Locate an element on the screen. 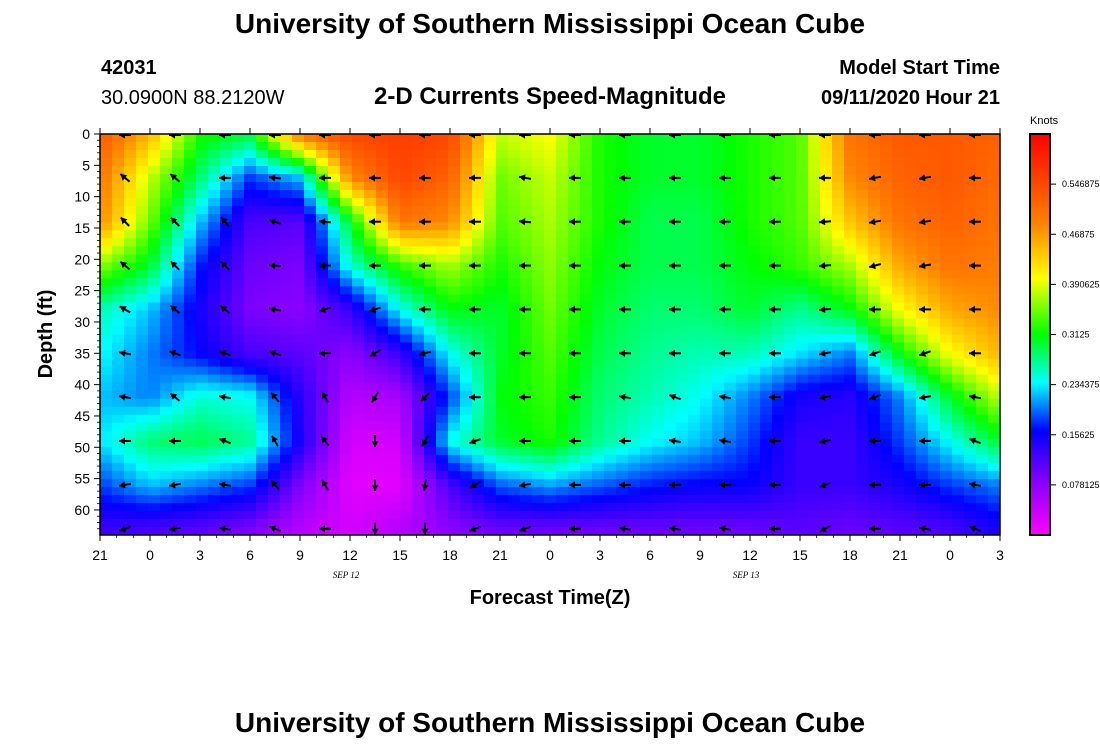 The image size is (1100, 750). y-tick-label: 10 is located at coordinates (82, 197).